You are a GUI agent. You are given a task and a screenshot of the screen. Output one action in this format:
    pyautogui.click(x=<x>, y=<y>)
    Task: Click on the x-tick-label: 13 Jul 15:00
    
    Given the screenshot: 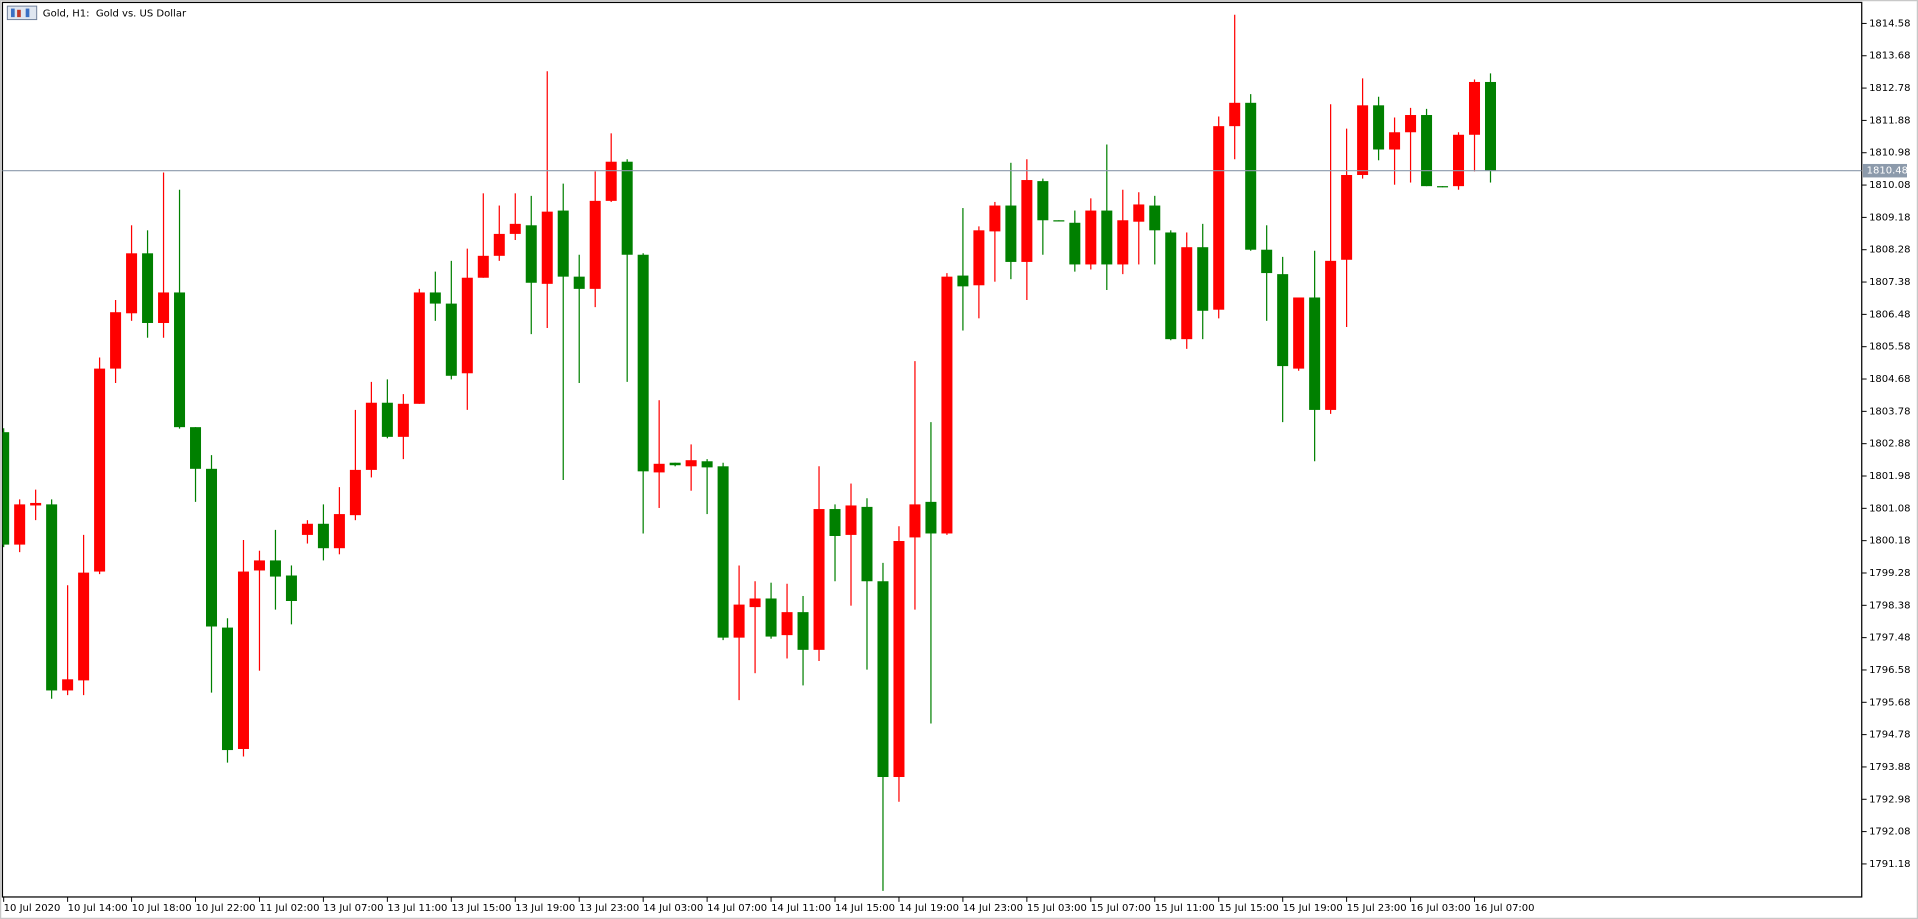 What is the action you would take?
    pyautogui.click(x=481, y=908)
    